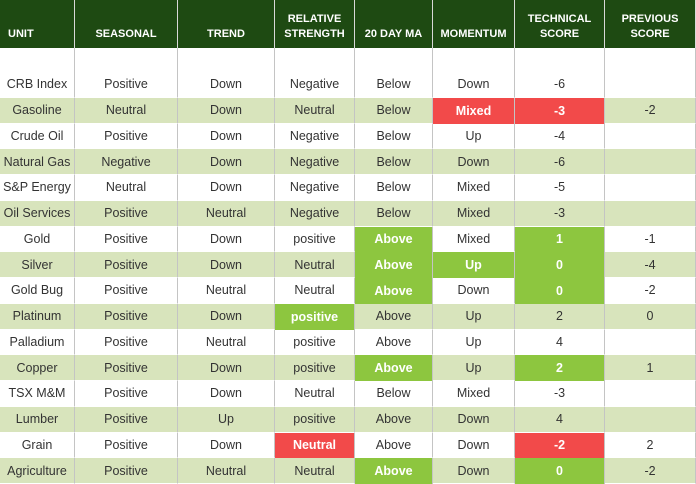 Image resolution: width=696 pixels, height=484 pixels. I want to click on table-cell: Grain, so click(37, 445).